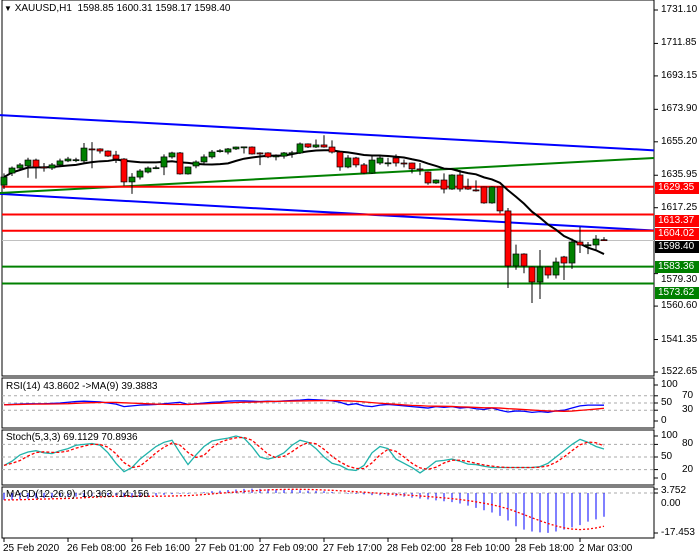 This screenshot has height=560, width=700. Describe the element at coordinates (679, 339) in the screenshot. I see `price-tick-label: 1541.35` at that location.